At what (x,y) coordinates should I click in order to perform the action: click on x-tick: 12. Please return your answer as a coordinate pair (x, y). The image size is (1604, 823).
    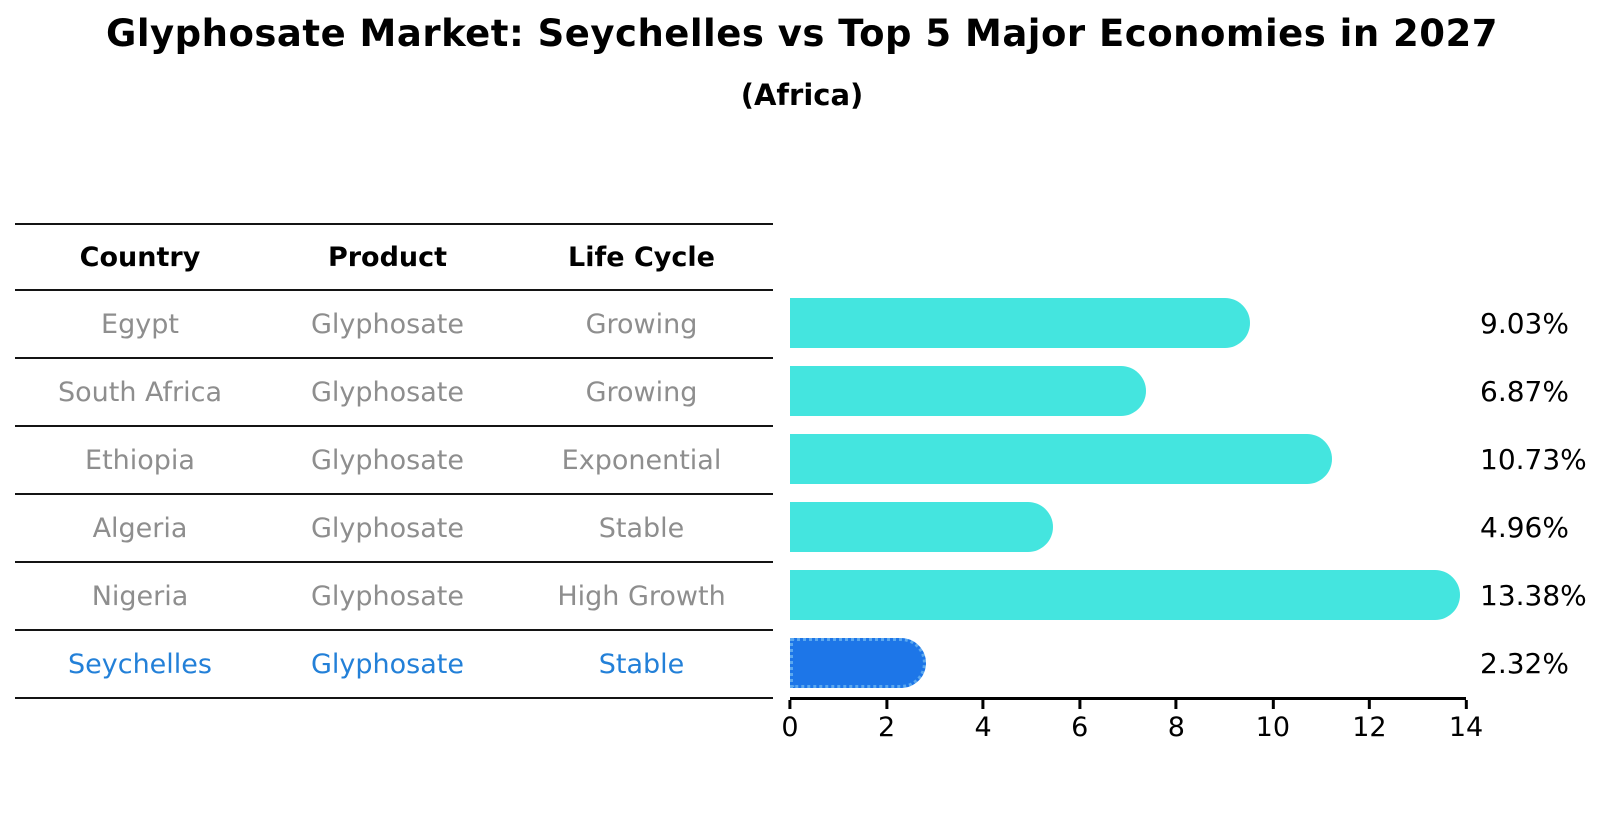
    Looking at the image, I should click on (1369, 721).